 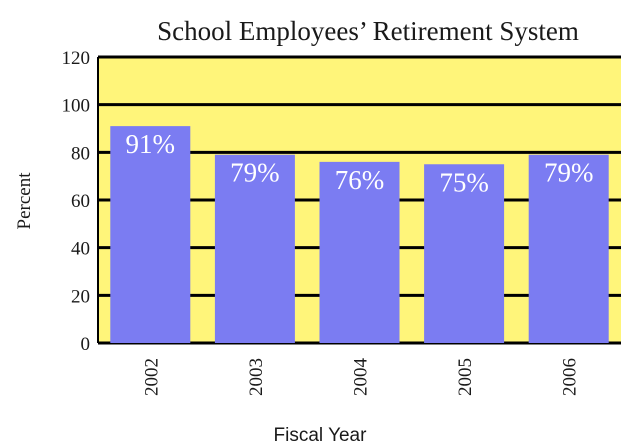 What do you see at coordinates (86, 344) in the screenshot?
I see `y-tick-label: 0` at bounding box center [86, 344].